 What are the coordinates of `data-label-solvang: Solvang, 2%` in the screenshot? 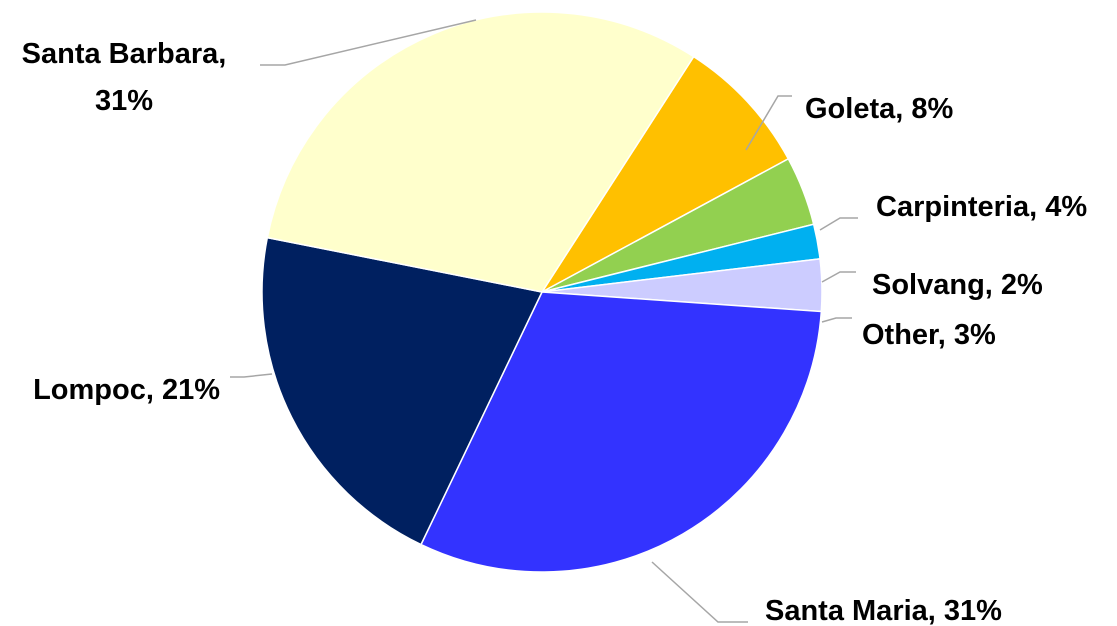 It's located at (957, 285).